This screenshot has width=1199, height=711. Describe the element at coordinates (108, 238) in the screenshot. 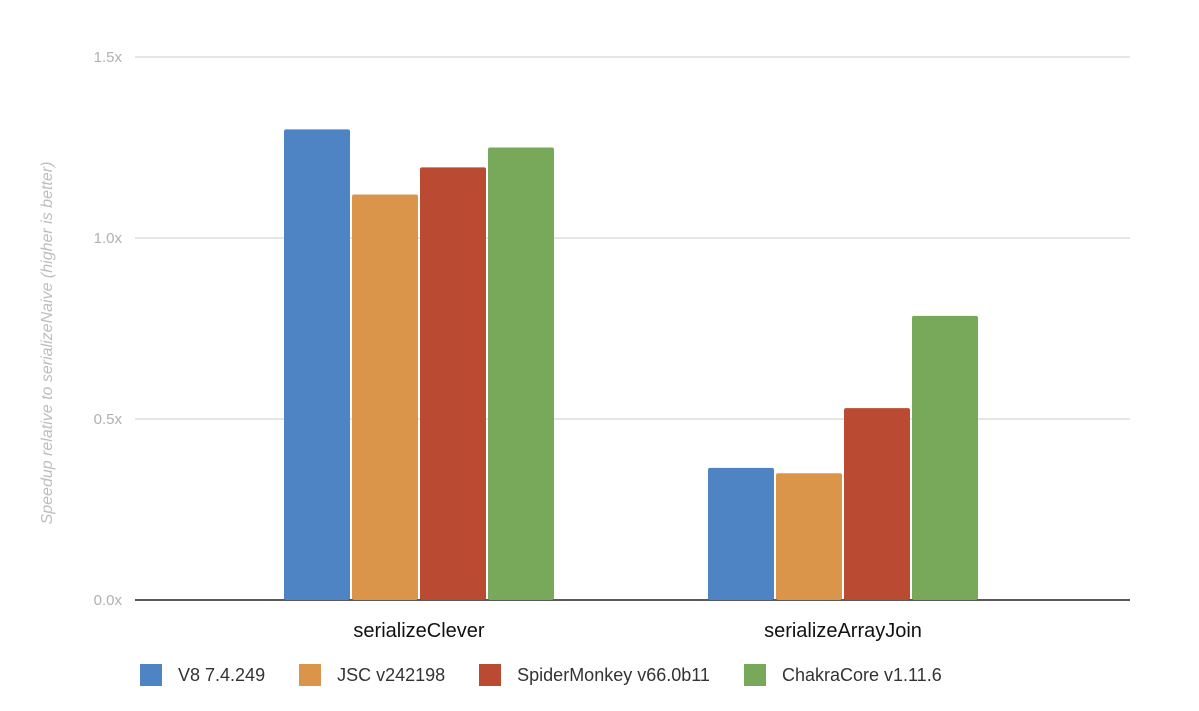

I see `y-tick-label: 1.0x` at that location.